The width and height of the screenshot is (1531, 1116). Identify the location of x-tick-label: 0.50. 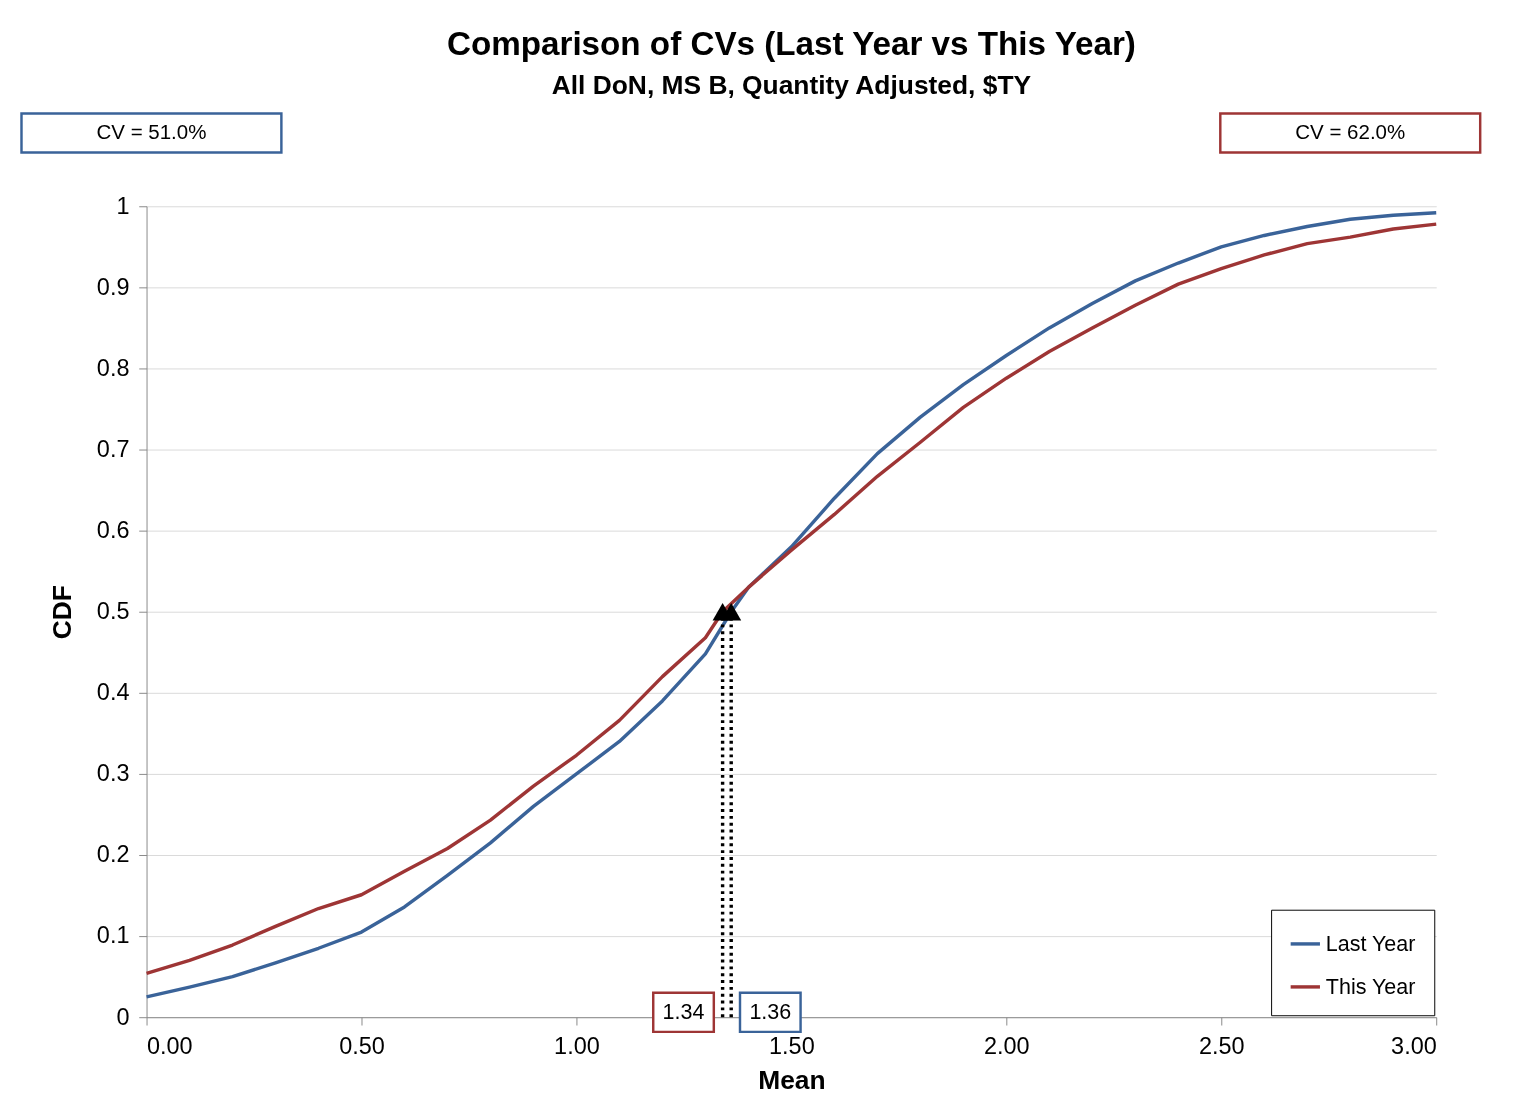
(362, 1045).